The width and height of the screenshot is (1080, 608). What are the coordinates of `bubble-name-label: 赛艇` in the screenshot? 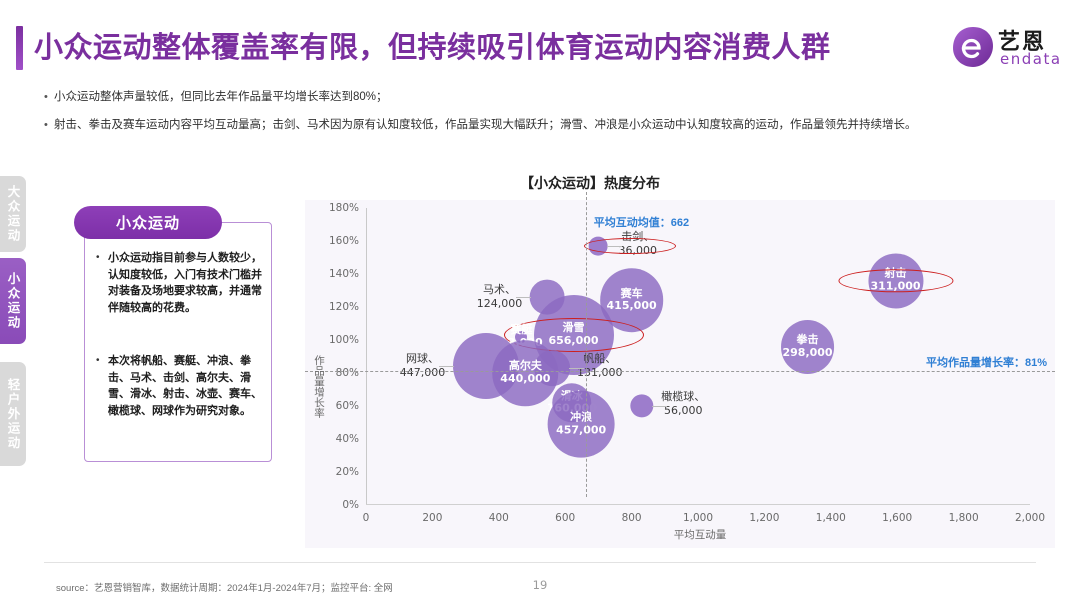 It's located at (521, 330).